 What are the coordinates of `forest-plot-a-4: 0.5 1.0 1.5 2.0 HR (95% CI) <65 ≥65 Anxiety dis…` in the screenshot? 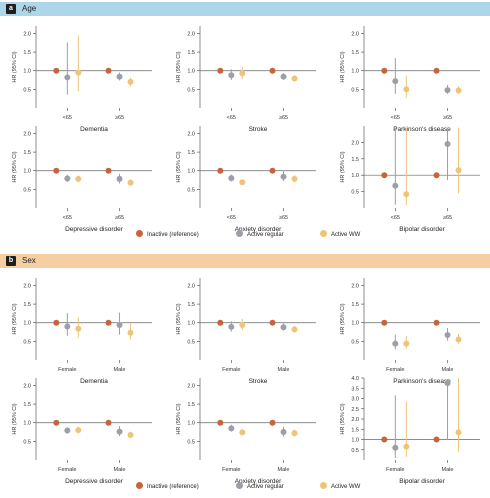 It's located at (246, 179).